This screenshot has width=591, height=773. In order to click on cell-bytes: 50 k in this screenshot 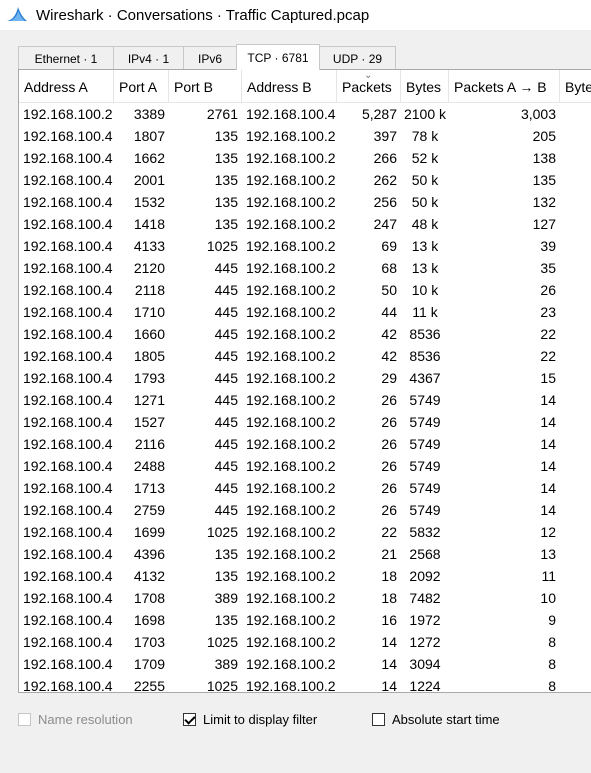, I will do `click(425, 202)`.